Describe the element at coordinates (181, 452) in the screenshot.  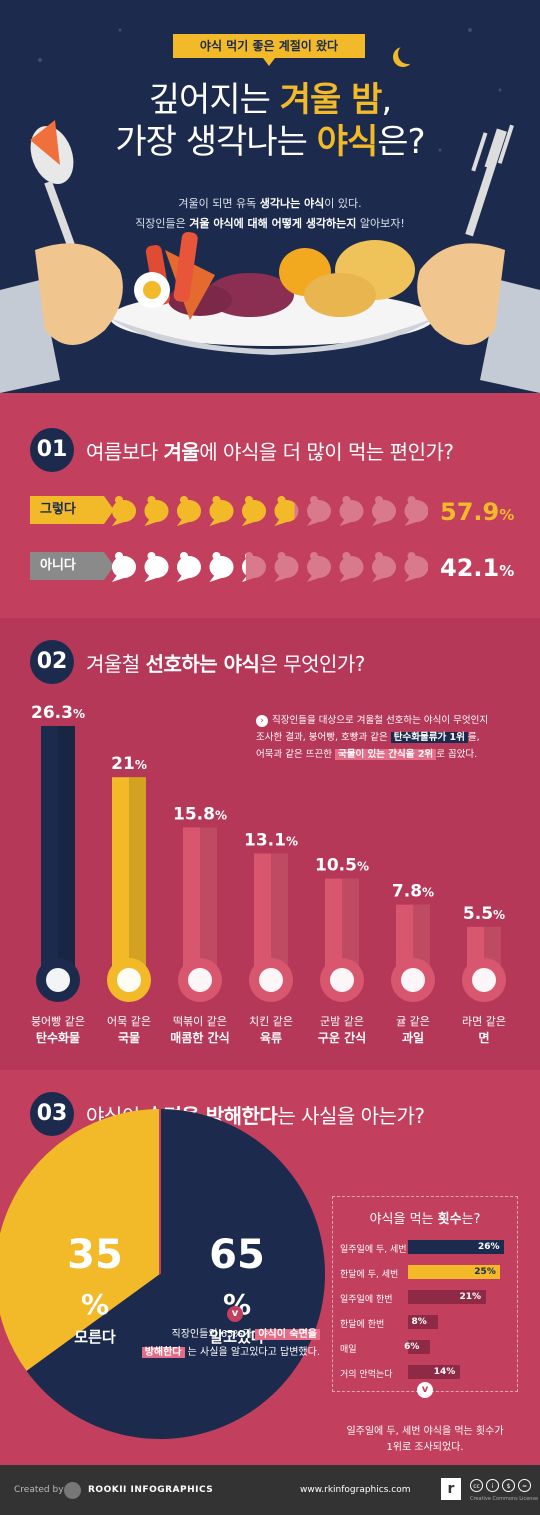
I see `q1-bold: 겨울` at that location.